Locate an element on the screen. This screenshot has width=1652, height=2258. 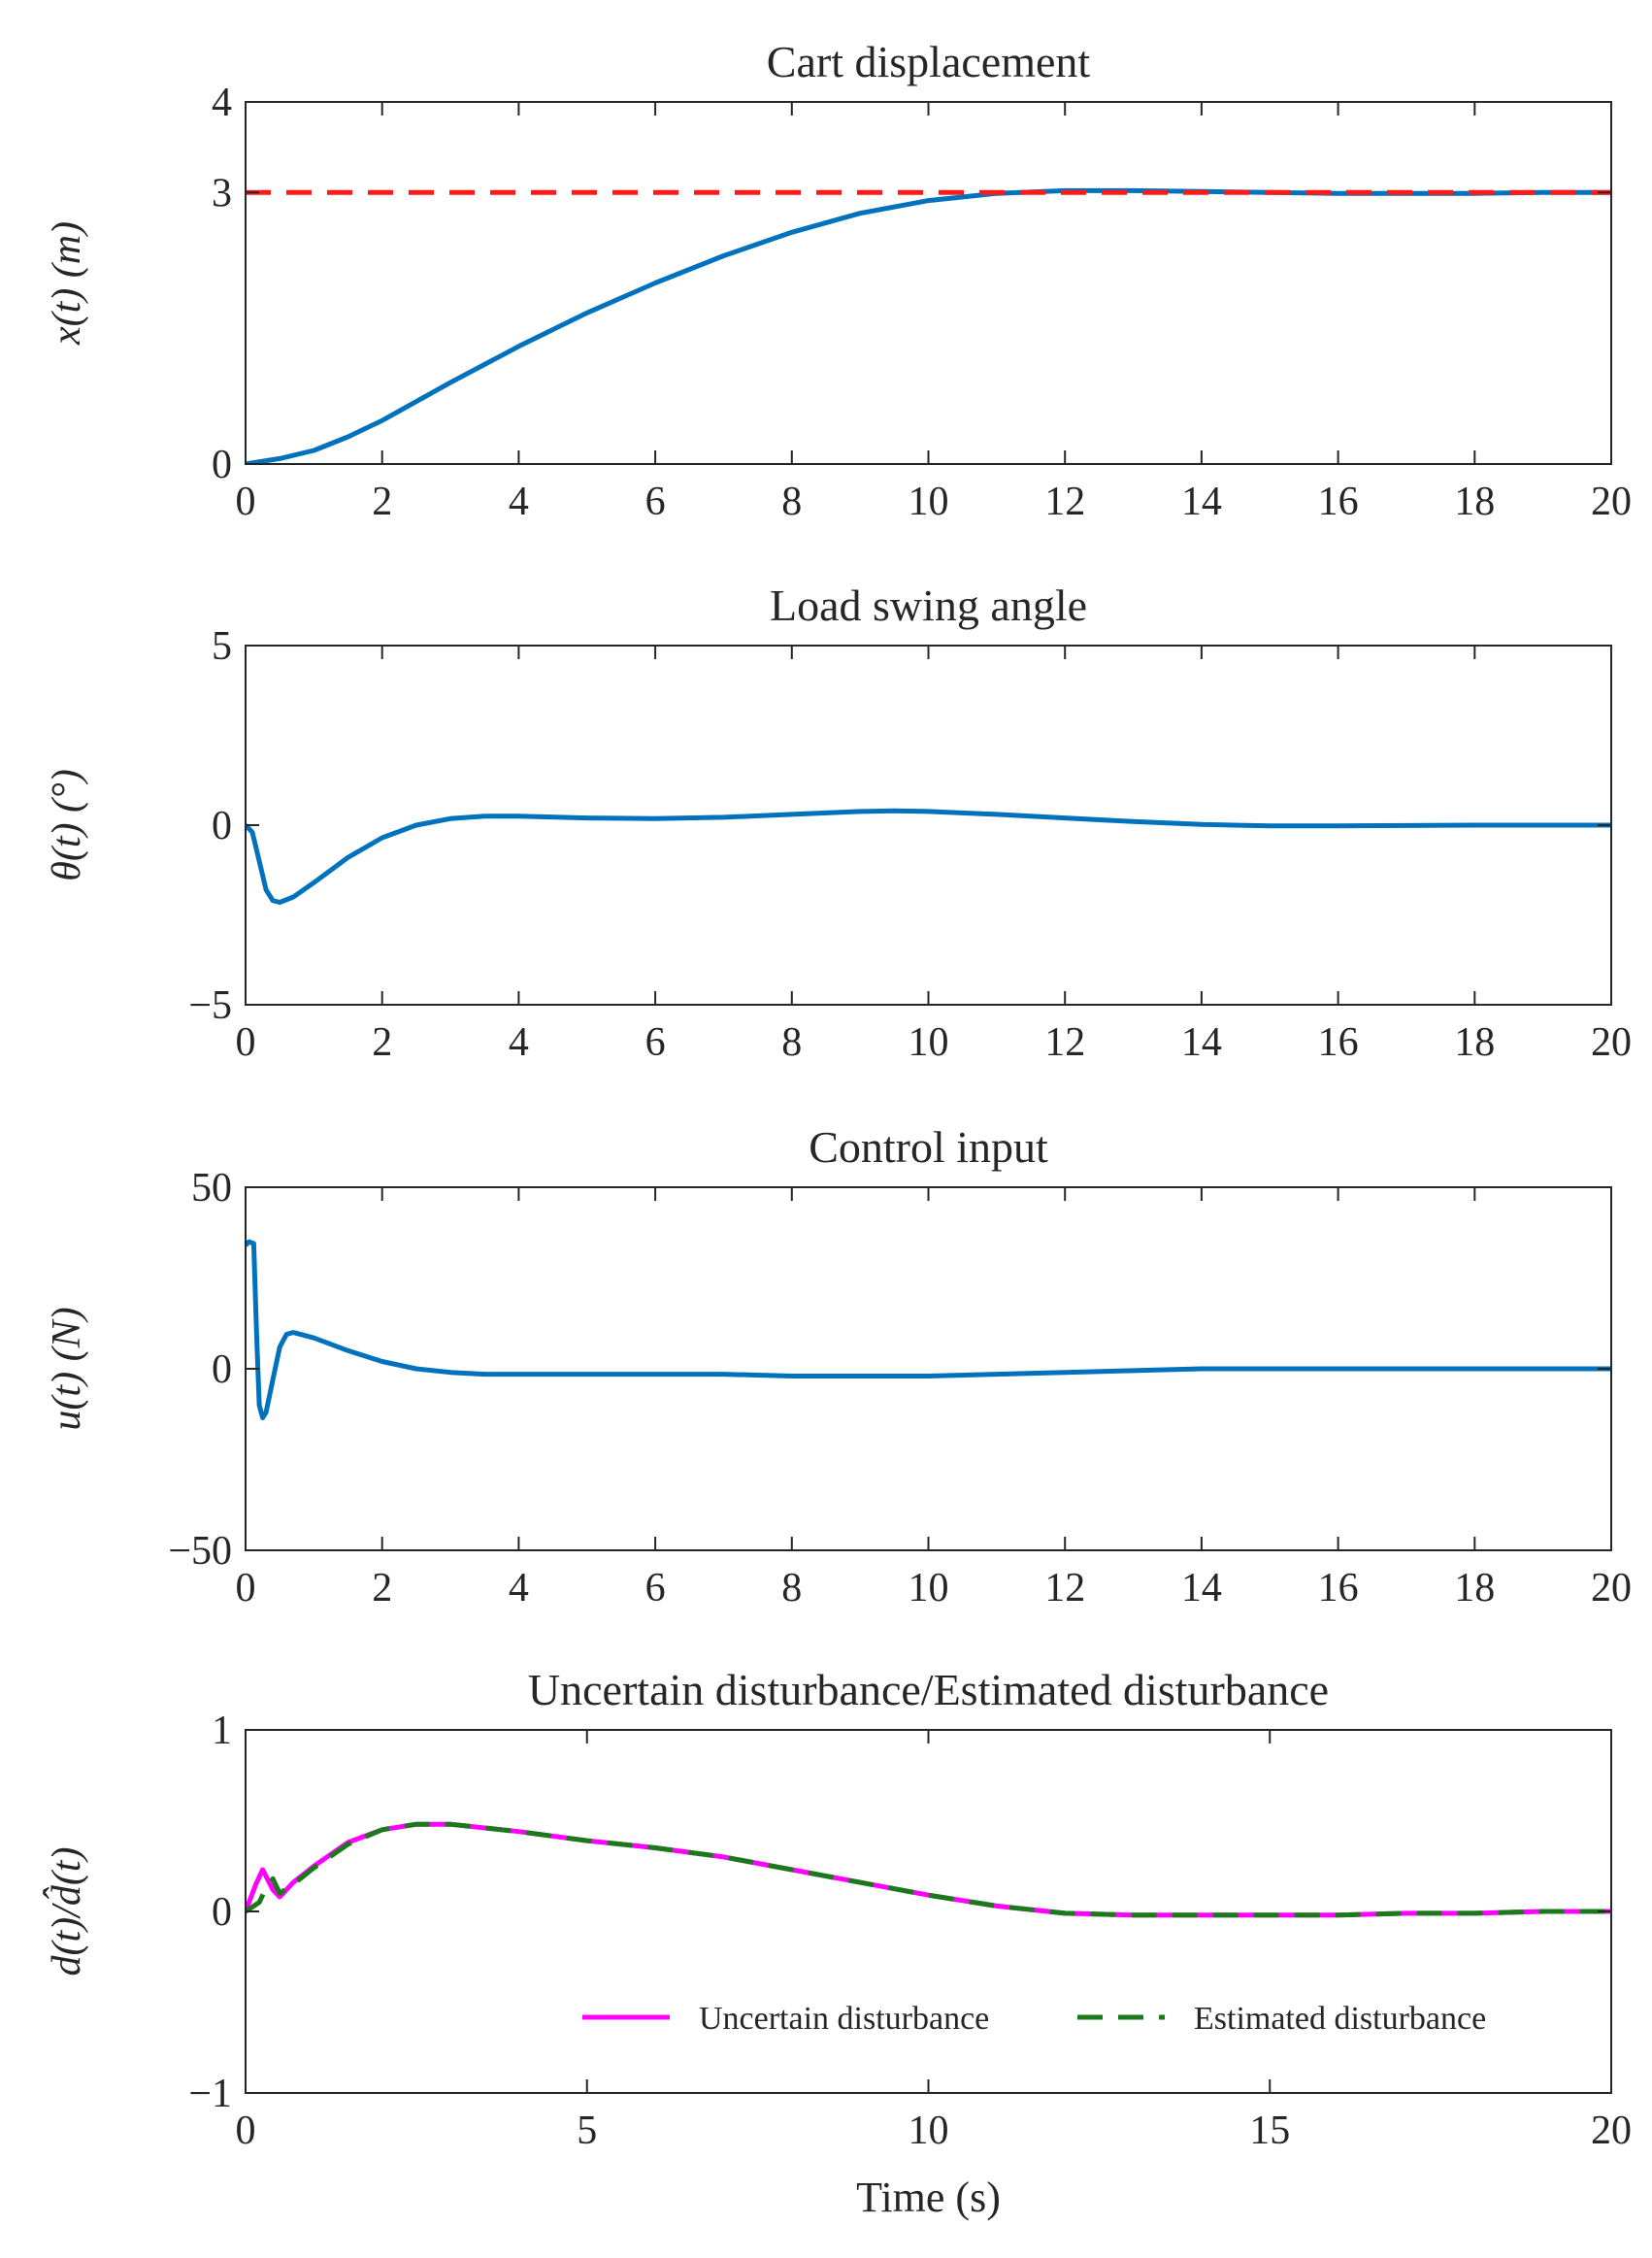
y-axis-label: x(t) (m) is located at coordinates (67, 283).